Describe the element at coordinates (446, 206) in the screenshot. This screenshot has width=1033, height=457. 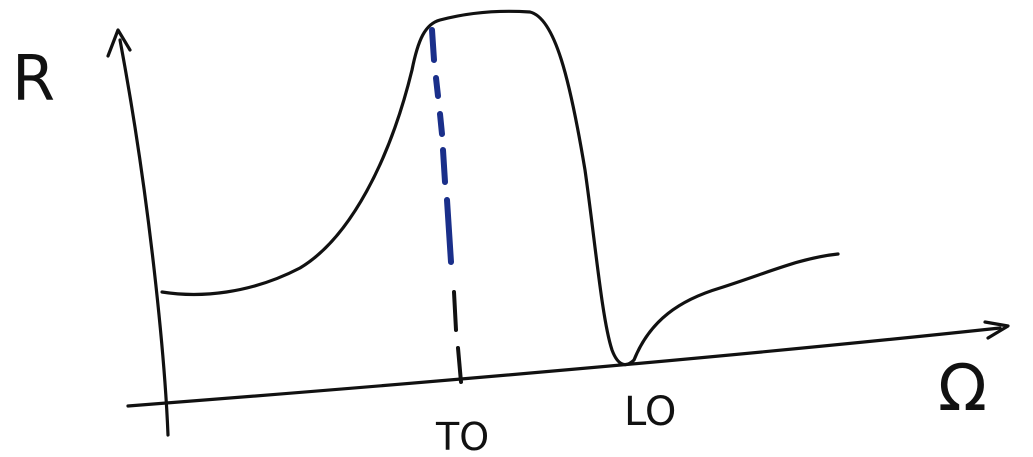
I see `to-marker-line` at that location.